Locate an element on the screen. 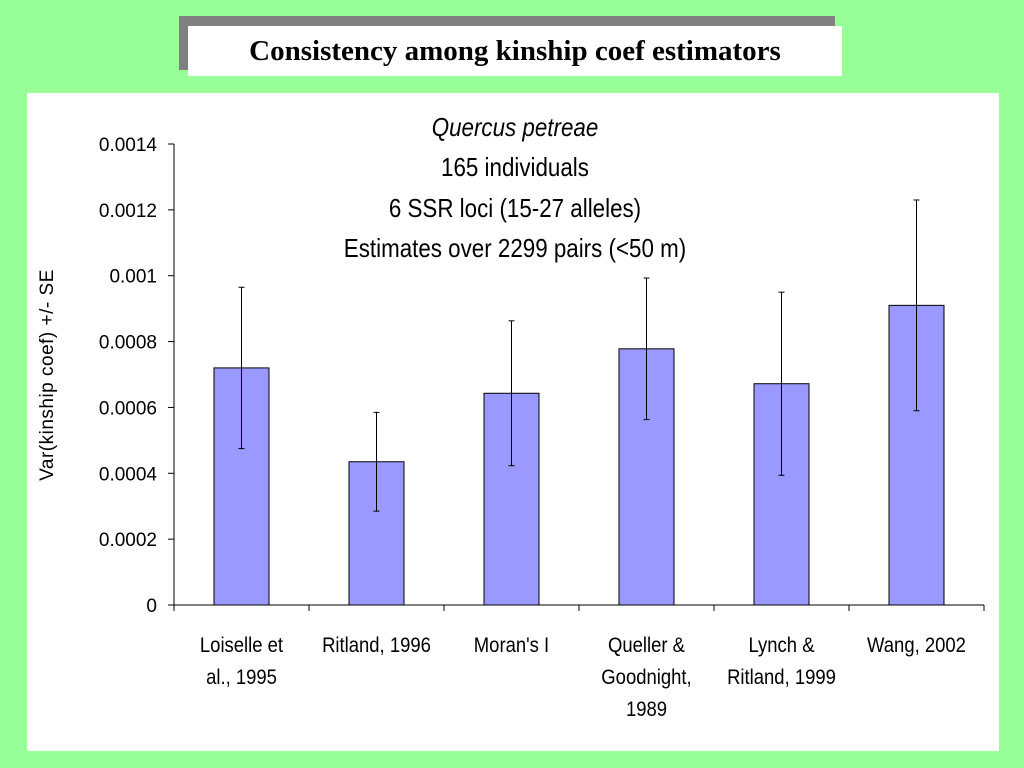 The height and width of the screenshot is (768, 1024). y-tick-label: 0.0006 is located at coordinates (128, 408).